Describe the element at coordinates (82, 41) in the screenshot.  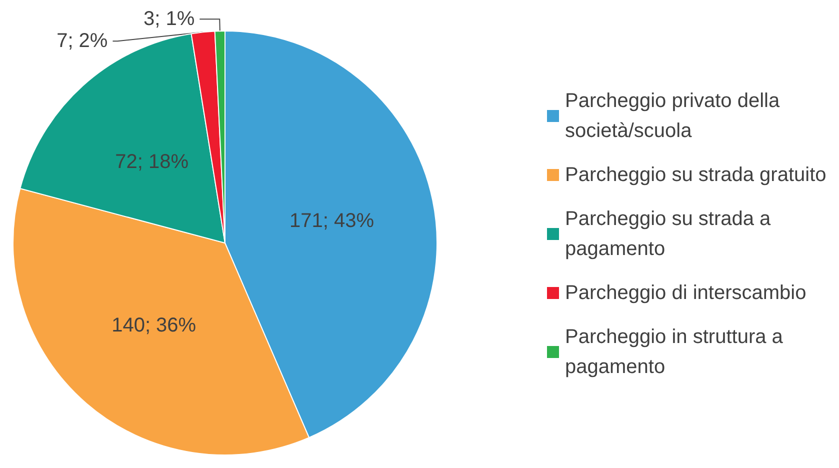
I see `data-label: 7; 2%` at that location.